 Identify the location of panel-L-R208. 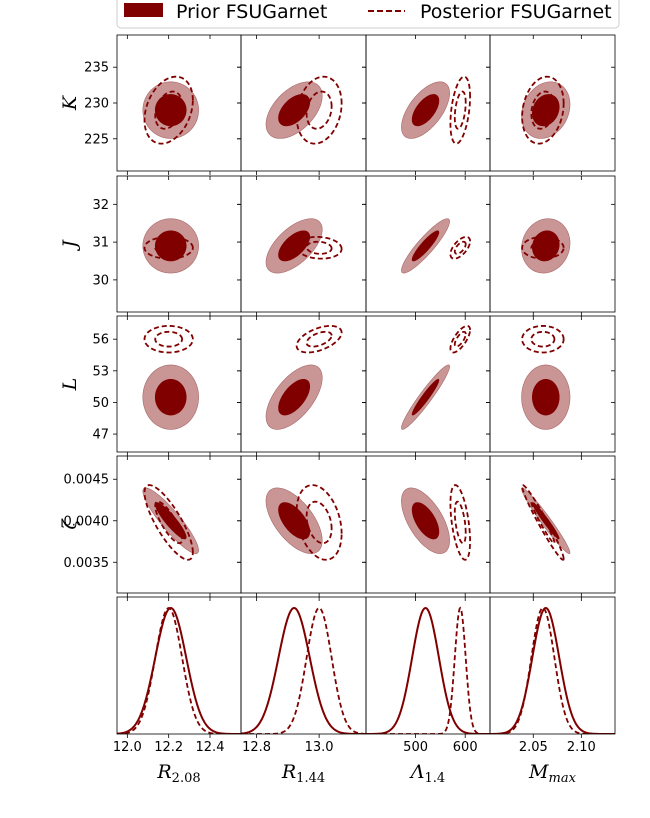
(177, 385).